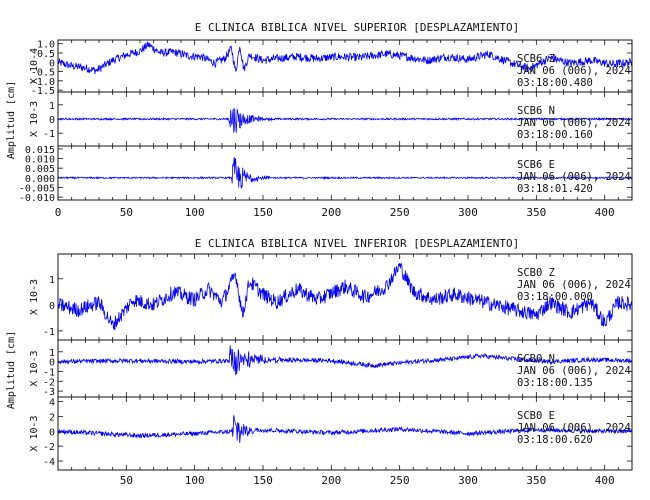  What do you see at coordinates (46, 45) in the screenshot?
I see `y-tick-label: 1.0` at bounding box center [46, 45].